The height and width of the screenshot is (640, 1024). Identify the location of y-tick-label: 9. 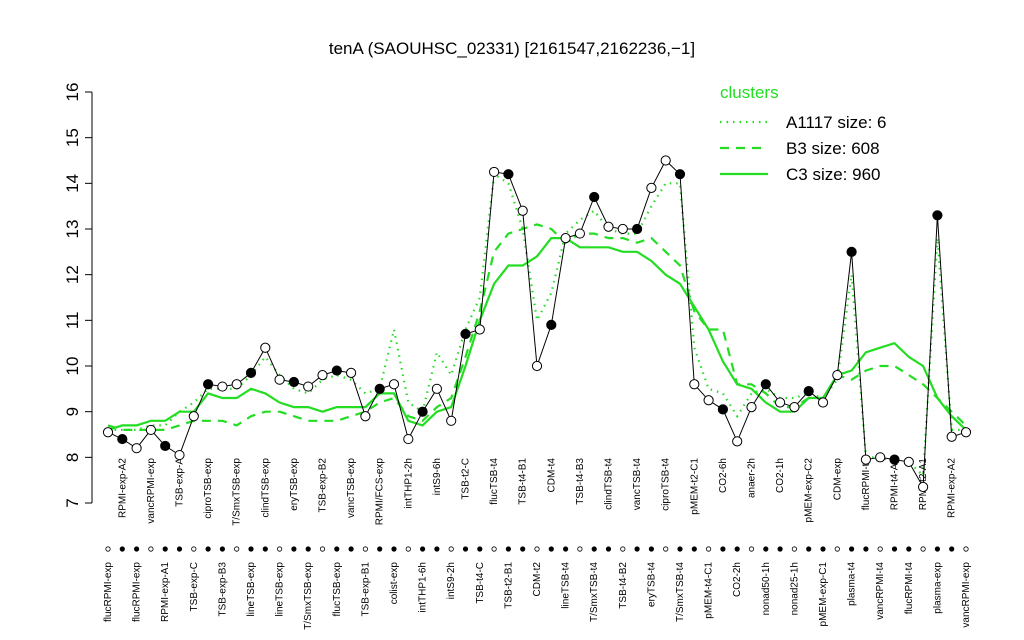
(72, 411).